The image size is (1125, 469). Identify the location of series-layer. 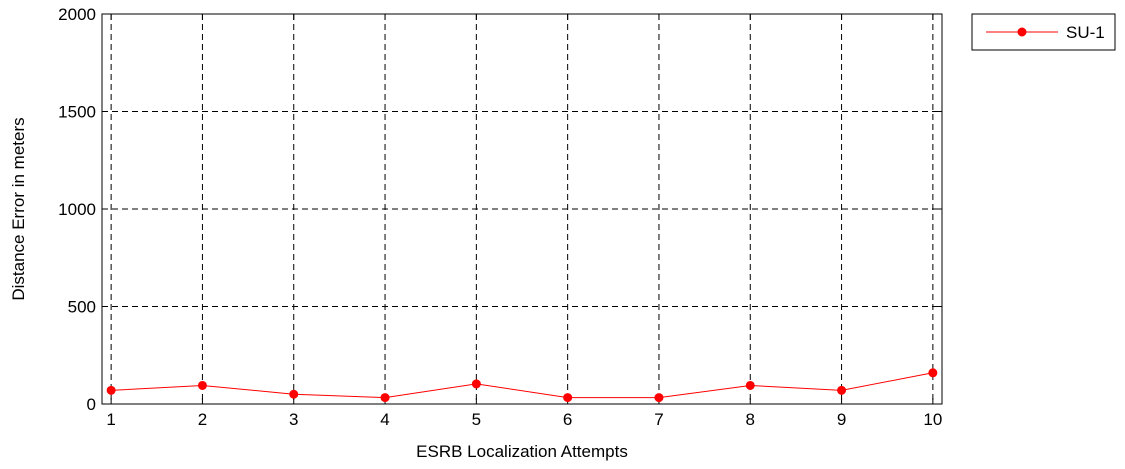
(522, 385).